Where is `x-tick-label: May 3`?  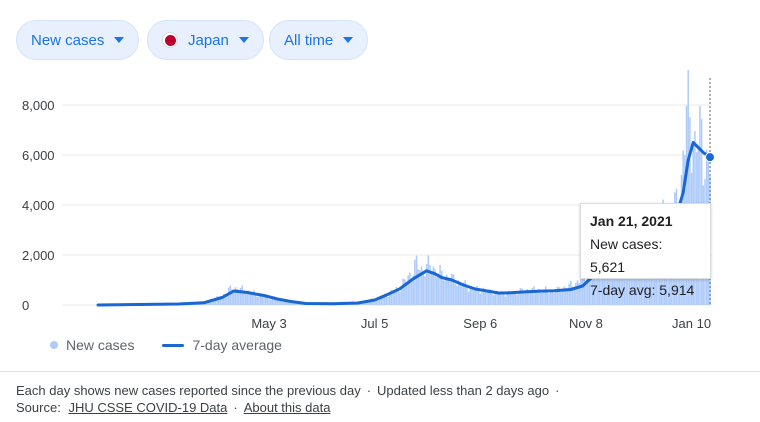
x-tick-label: May 3 is located at coordinates (268, 323).